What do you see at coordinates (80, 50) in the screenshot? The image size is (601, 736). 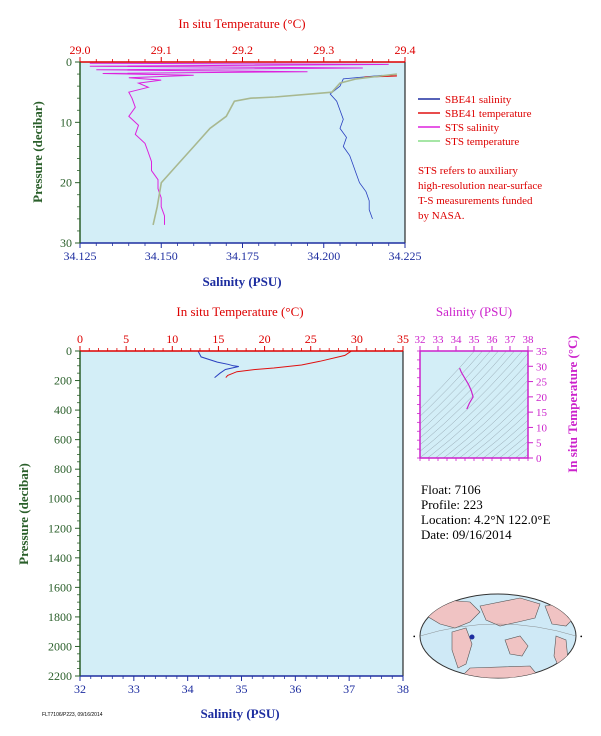 I see `top-temperature-tick-label-0: 29.0` at bounding box center [80, 50].